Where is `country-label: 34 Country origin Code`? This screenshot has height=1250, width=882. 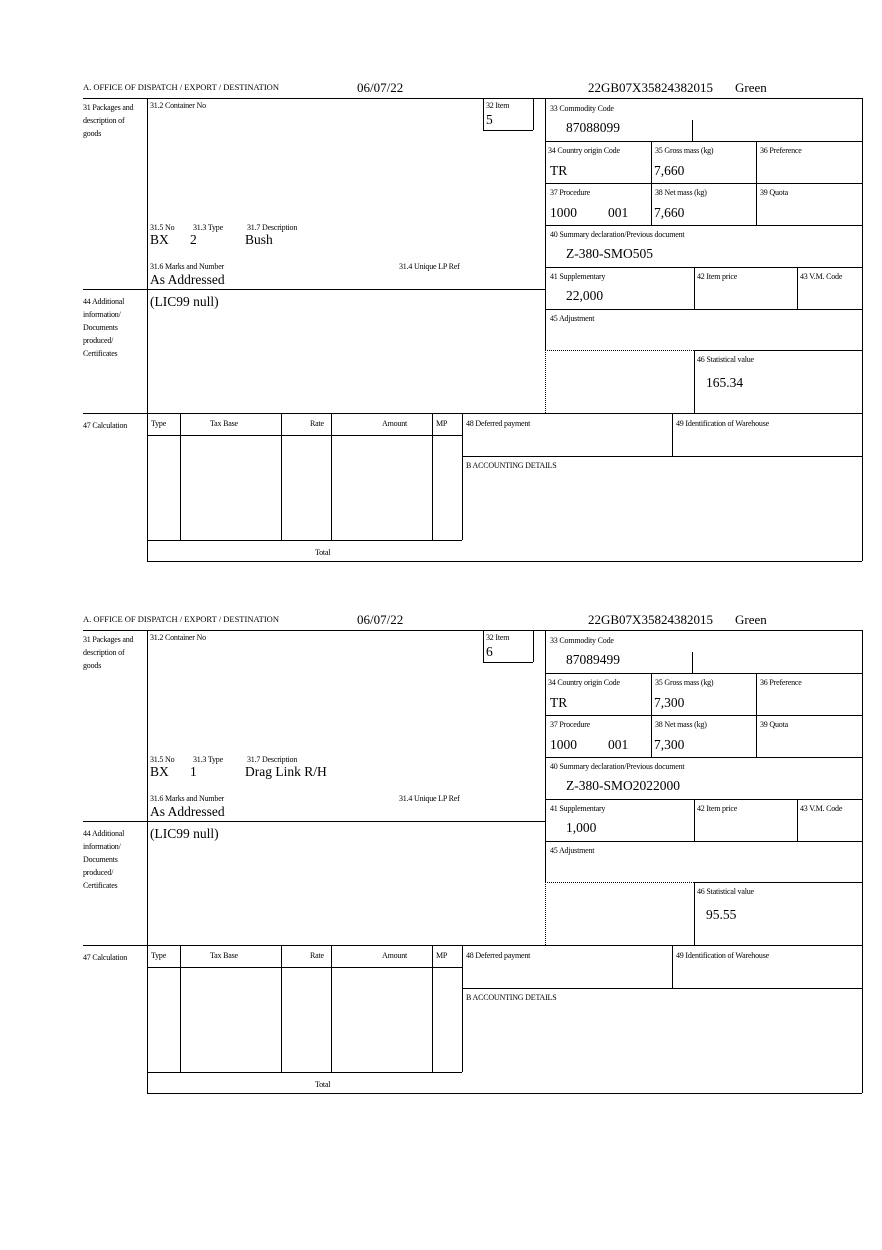
country-label: 34 Country origin Code is located at coordinates (584, 682).